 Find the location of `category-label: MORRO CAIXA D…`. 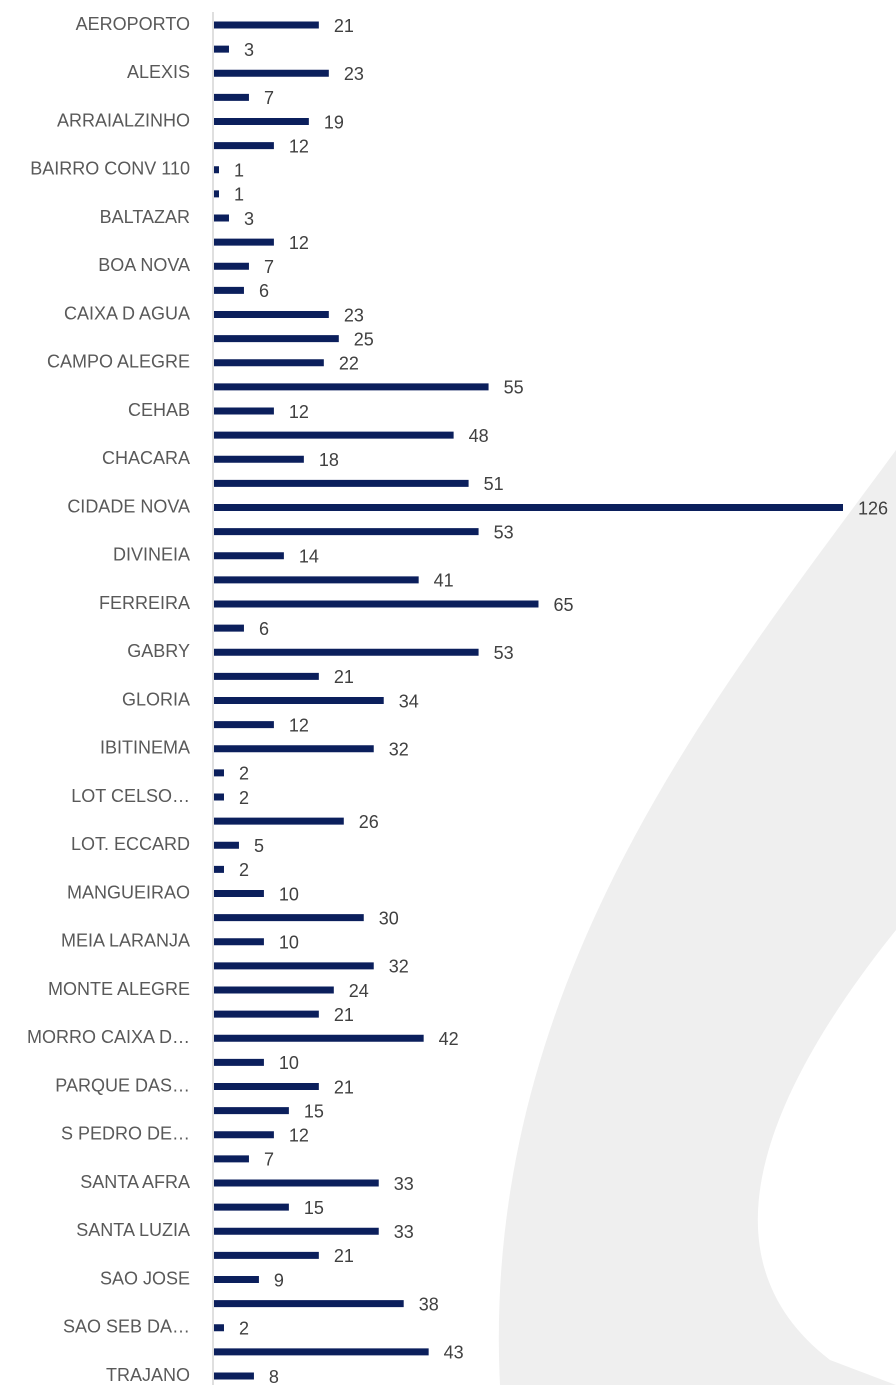

category-label: MORRO CAIXA D… is located at coordinates (108, 1037).